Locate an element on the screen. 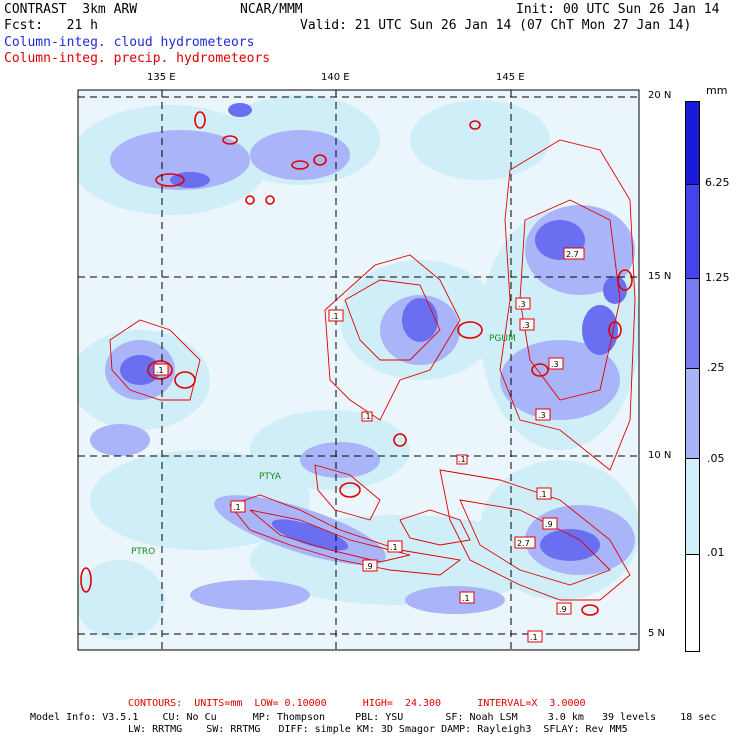 The image size is (740, 740). station-pgum: PGUM is located at coordinates (502, 339).